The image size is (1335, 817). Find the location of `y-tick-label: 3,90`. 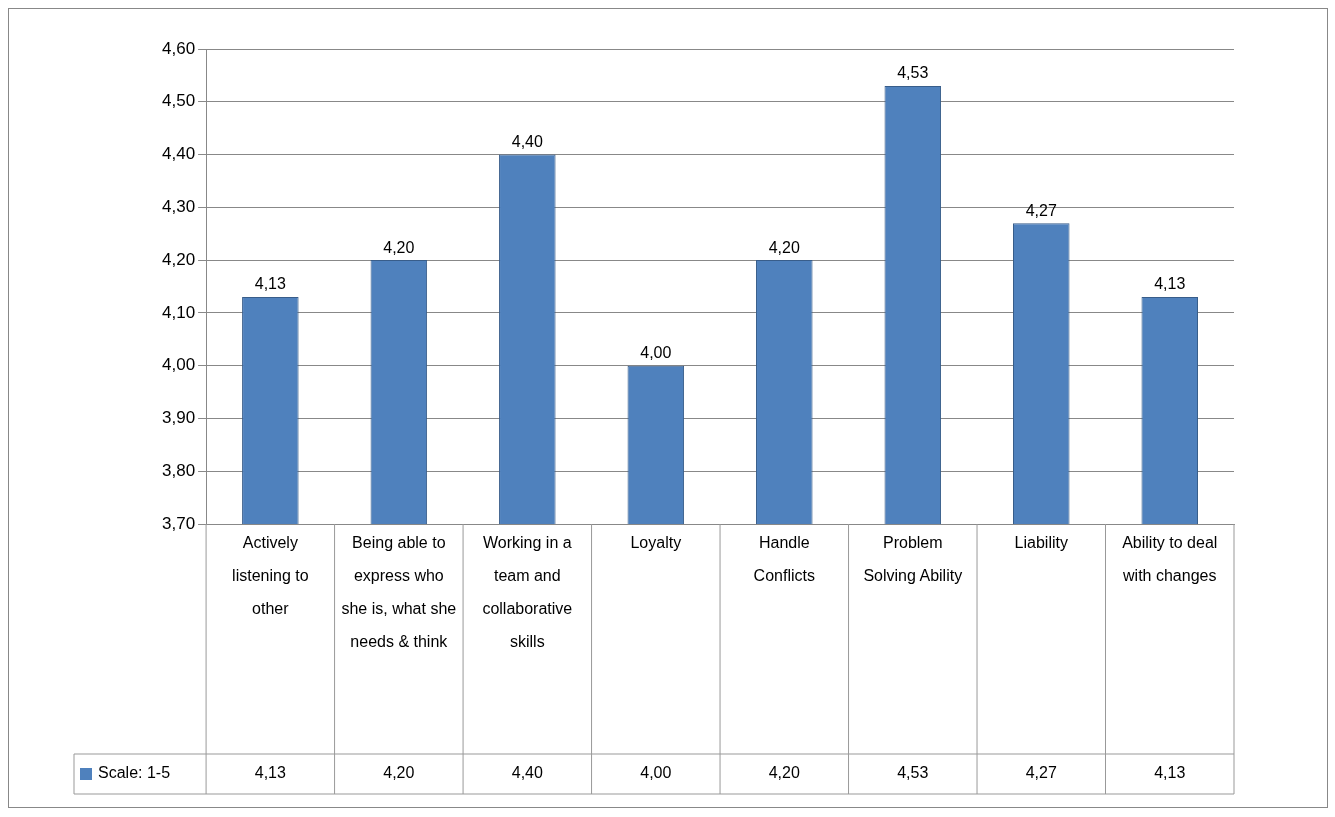

y-tick-label: 3,90 is located at coordinates (178, 418).